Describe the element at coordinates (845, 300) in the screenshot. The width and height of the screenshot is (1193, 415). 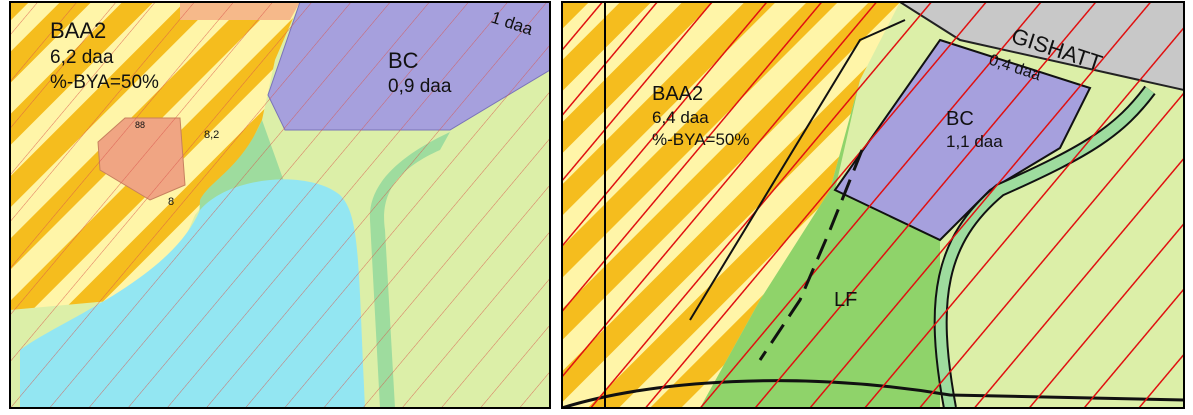
I see `lf-name: LF` at that location.